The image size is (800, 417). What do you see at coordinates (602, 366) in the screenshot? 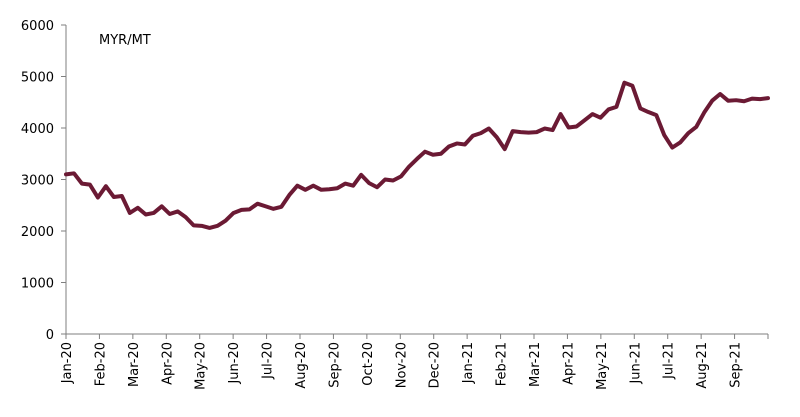
I see `x-tick-label: May-21` at bounding box center [602, 366].